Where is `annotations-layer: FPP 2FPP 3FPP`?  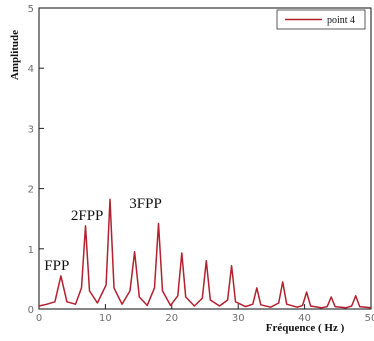 annotations-layer: FPP 2FPP 3FPP is located at coordinates (103, 235).